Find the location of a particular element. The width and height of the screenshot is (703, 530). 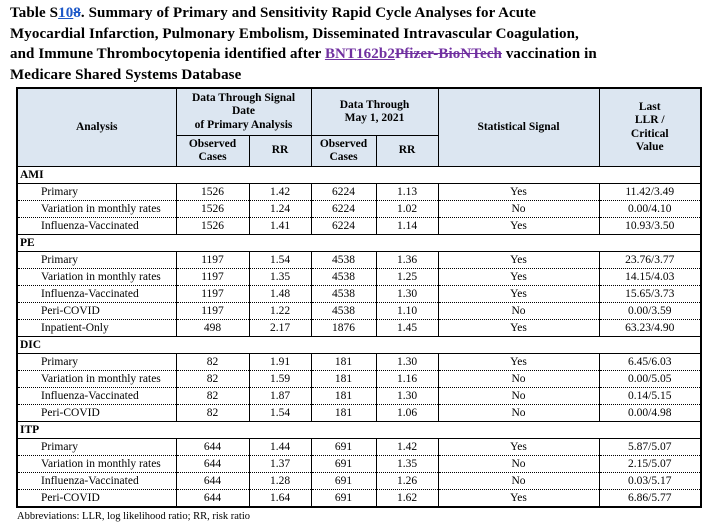

tracked-change-ins-blue: 10 is located at coordinates (66, 13).